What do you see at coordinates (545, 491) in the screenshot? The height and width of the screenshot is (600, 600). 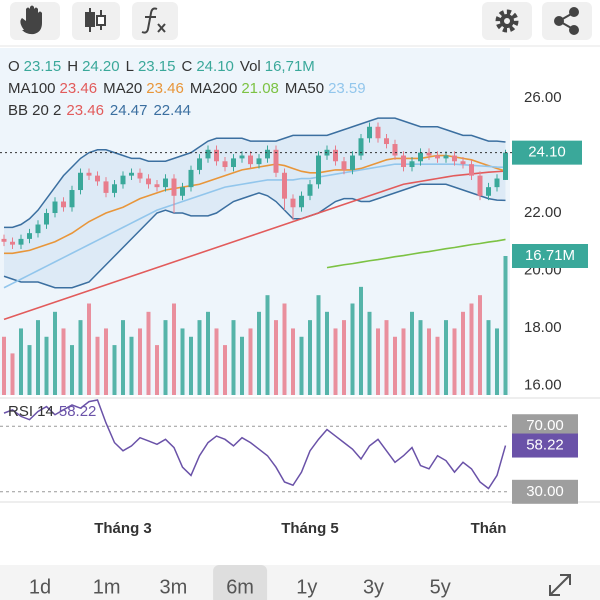 I see `rsi-level-box` at bounding box center [545, 491].